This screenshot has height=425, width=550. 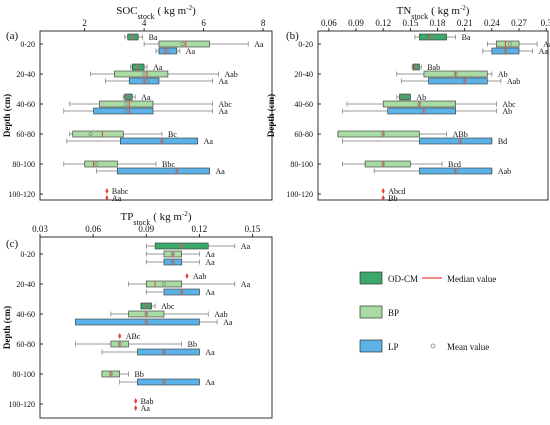 What do you see at coordinates (119, 164) in the screenshot?
I see `box-bp: Bbc` at bounding box center [119, 164].